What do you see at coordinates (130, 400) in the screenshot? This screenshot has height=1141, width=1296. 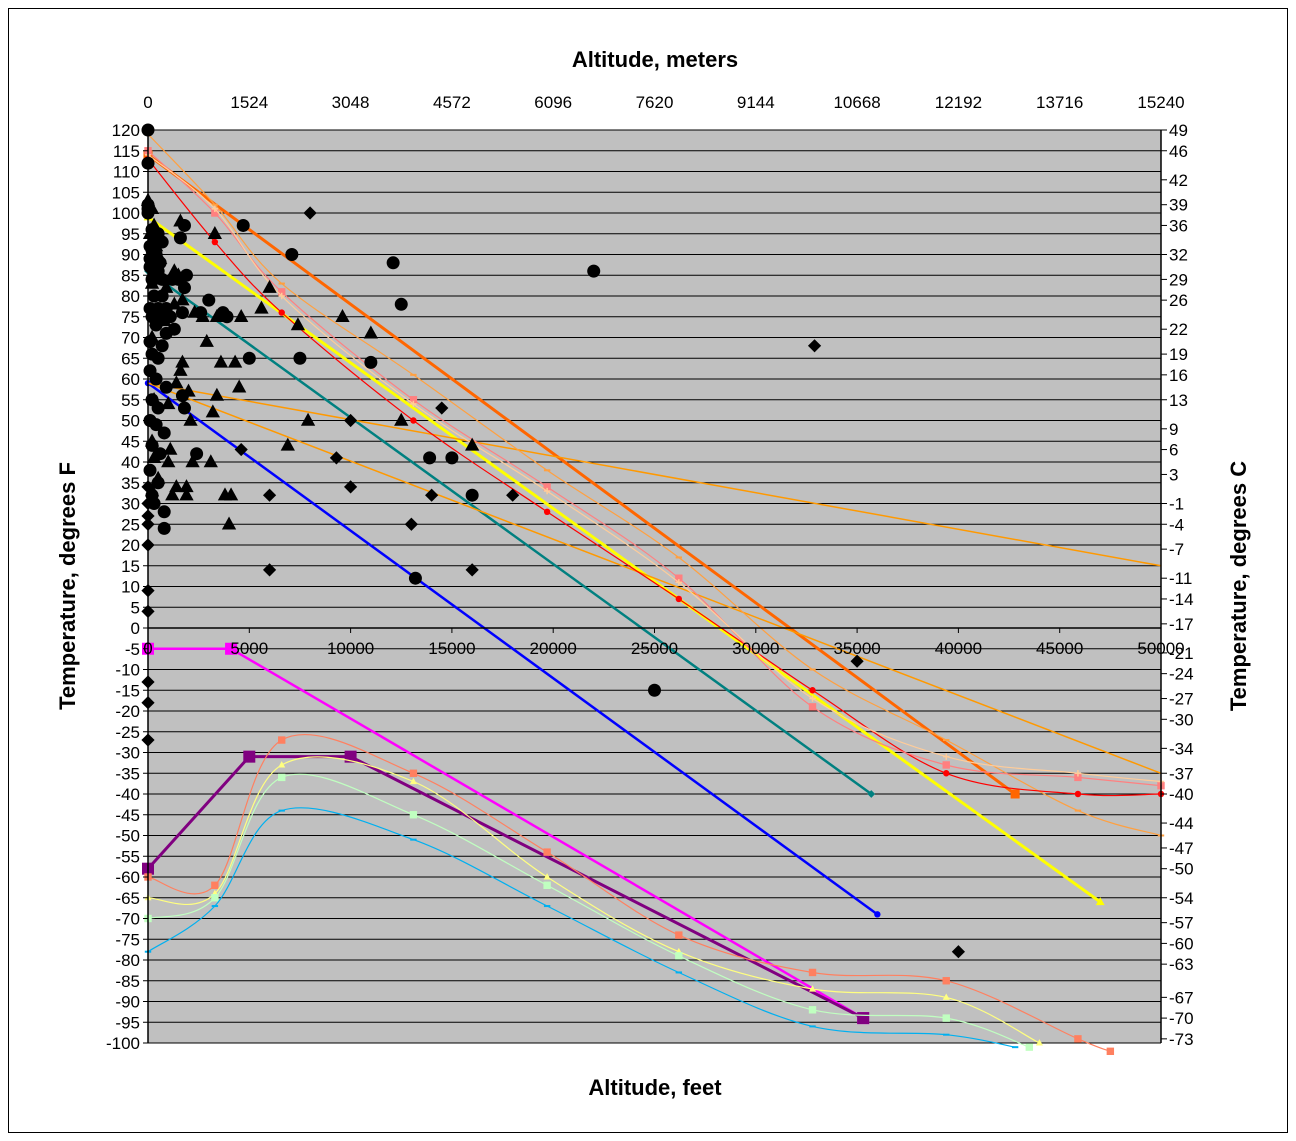 I see `y-tick-label: 55` at bounding box center [130, 400].